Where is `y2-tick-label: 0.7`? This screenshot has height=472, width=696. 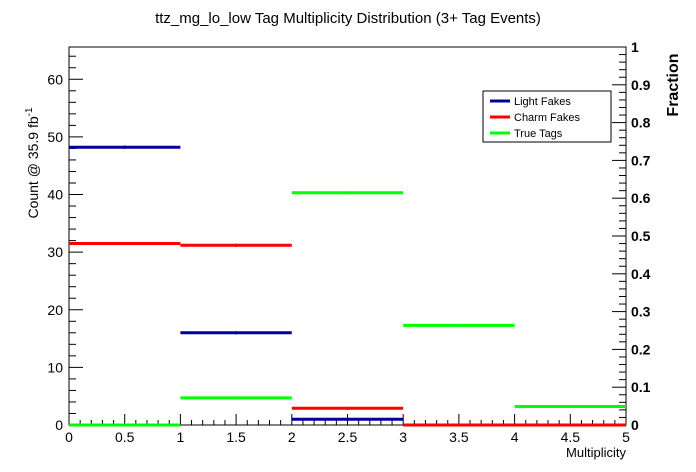
y2-tick-label: 0.7 is located at coordinates (641, 160).